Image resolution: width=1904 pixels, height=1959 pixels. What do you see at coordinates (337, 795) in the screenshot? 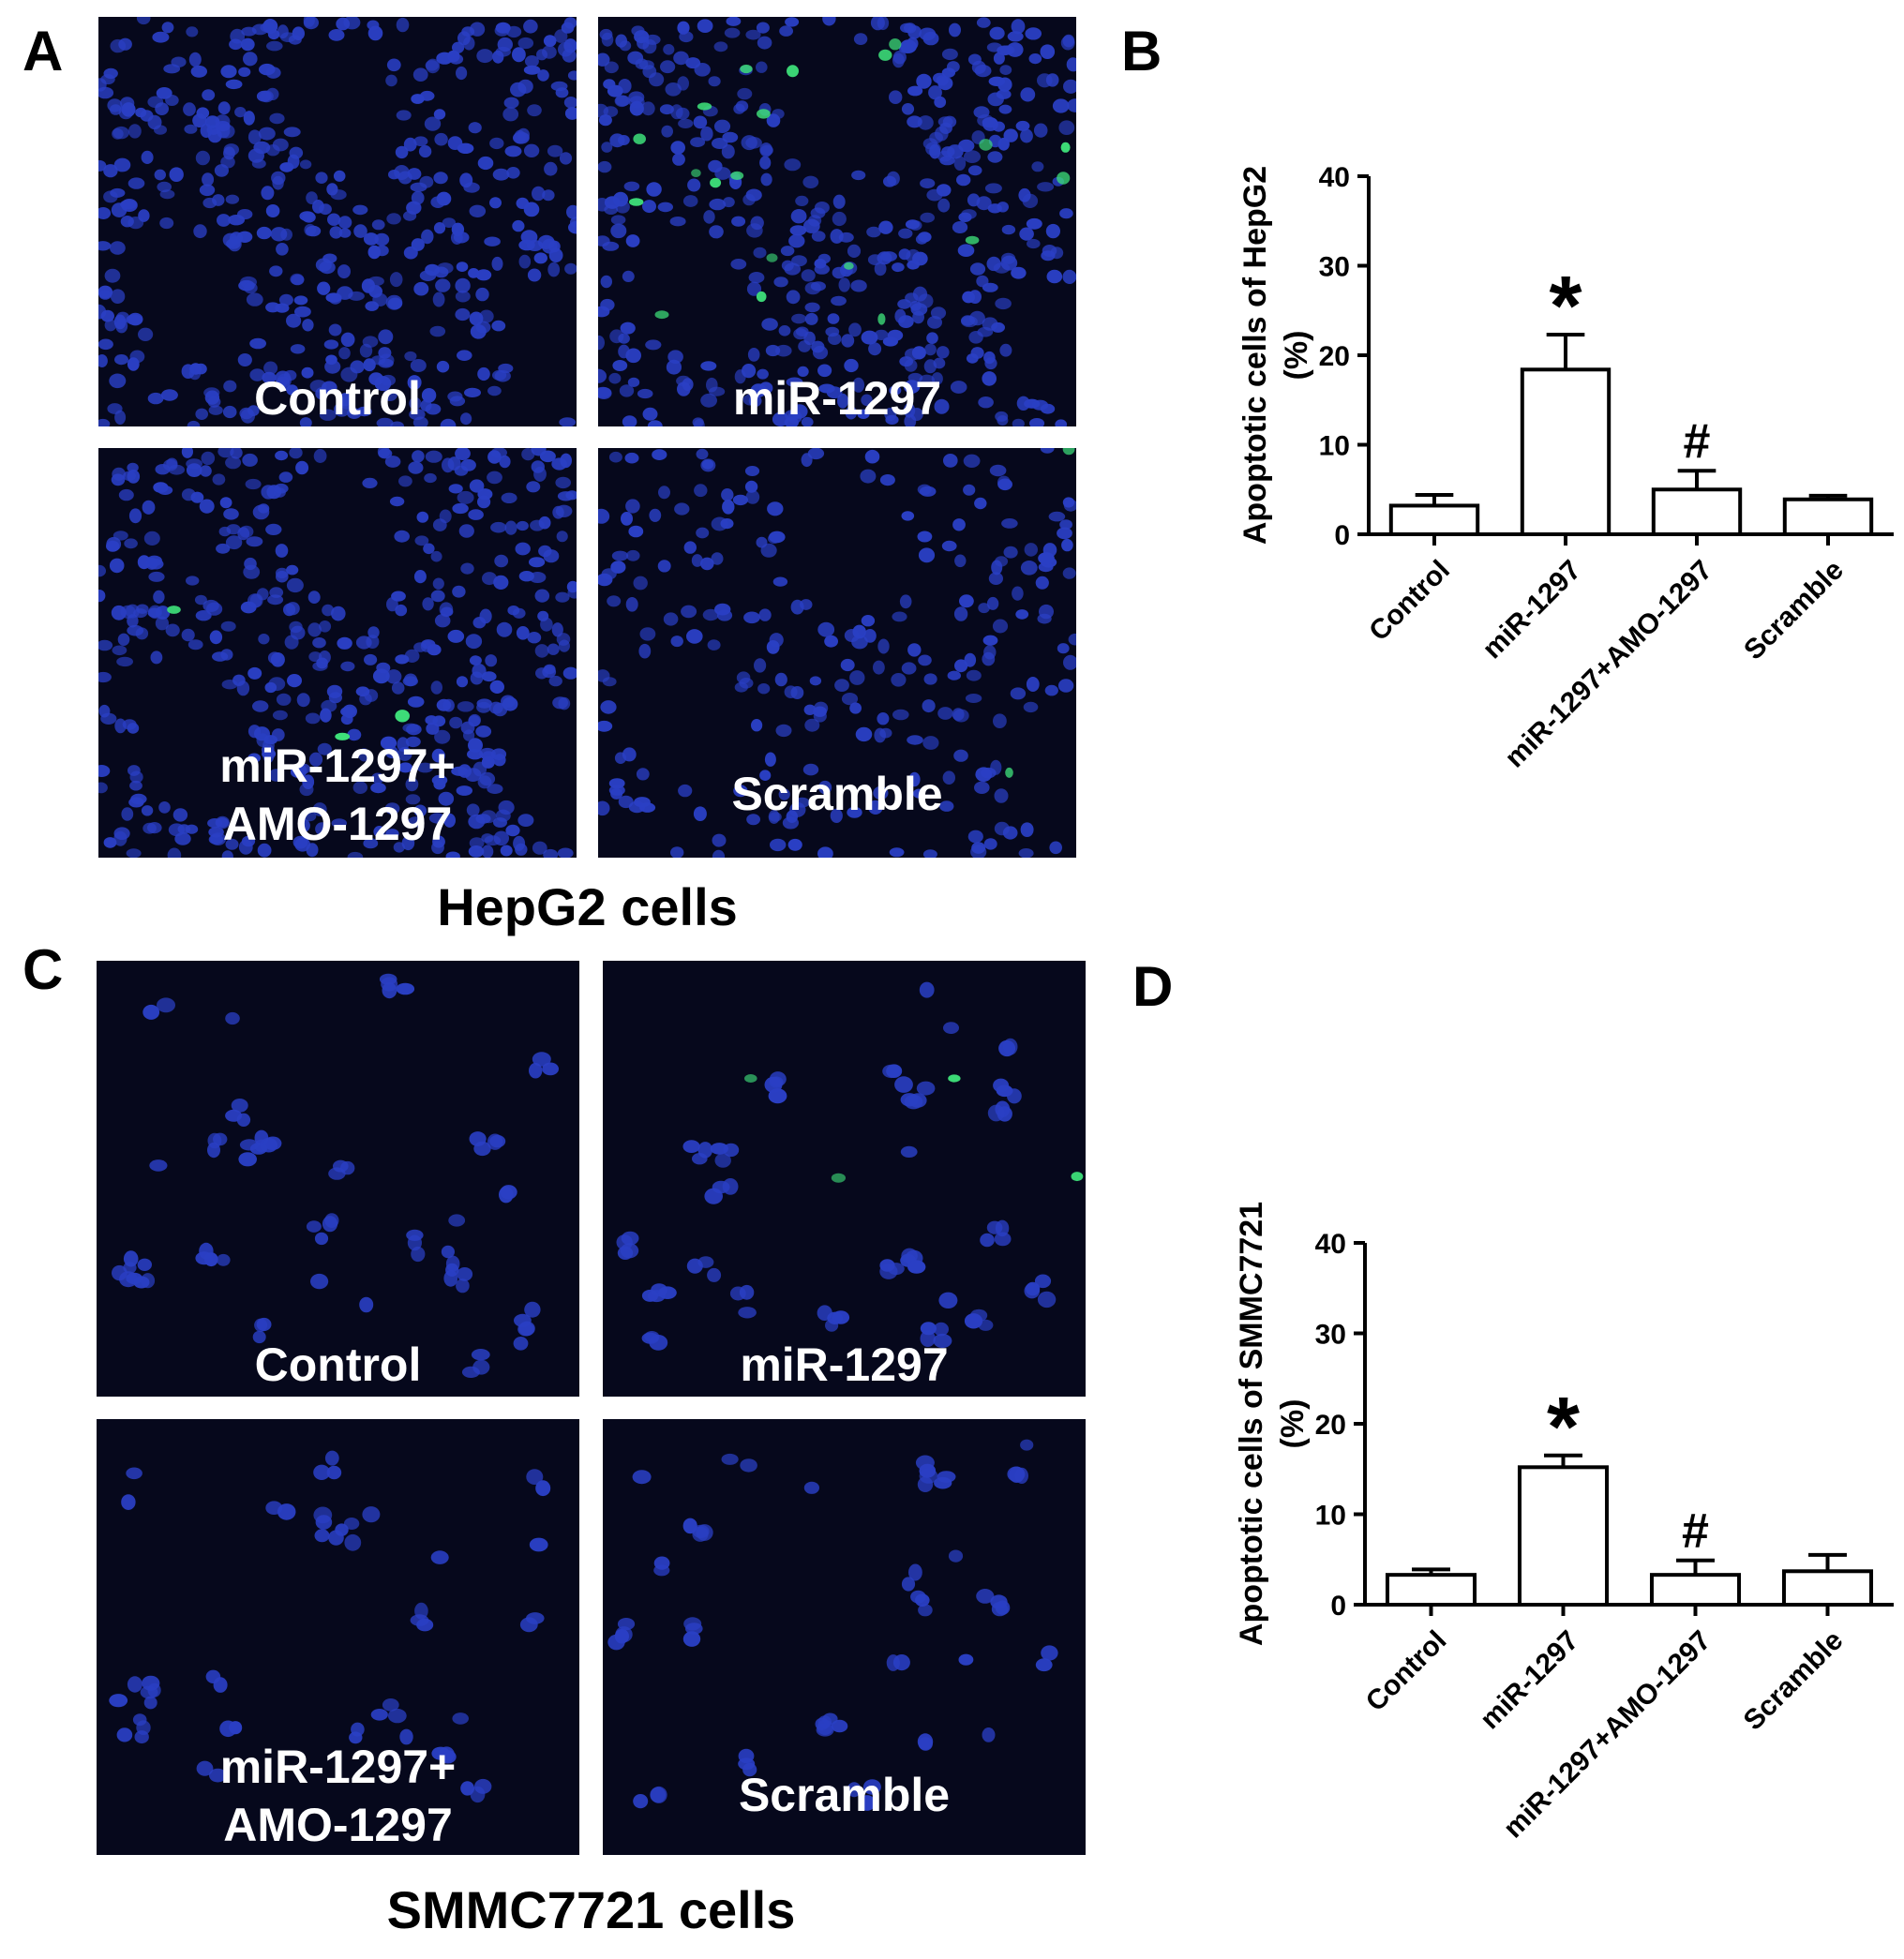
I see `hepg2-mir1297-amo1297-label: miR-1297+ AMO-1297` at bounding box center [337, 795].